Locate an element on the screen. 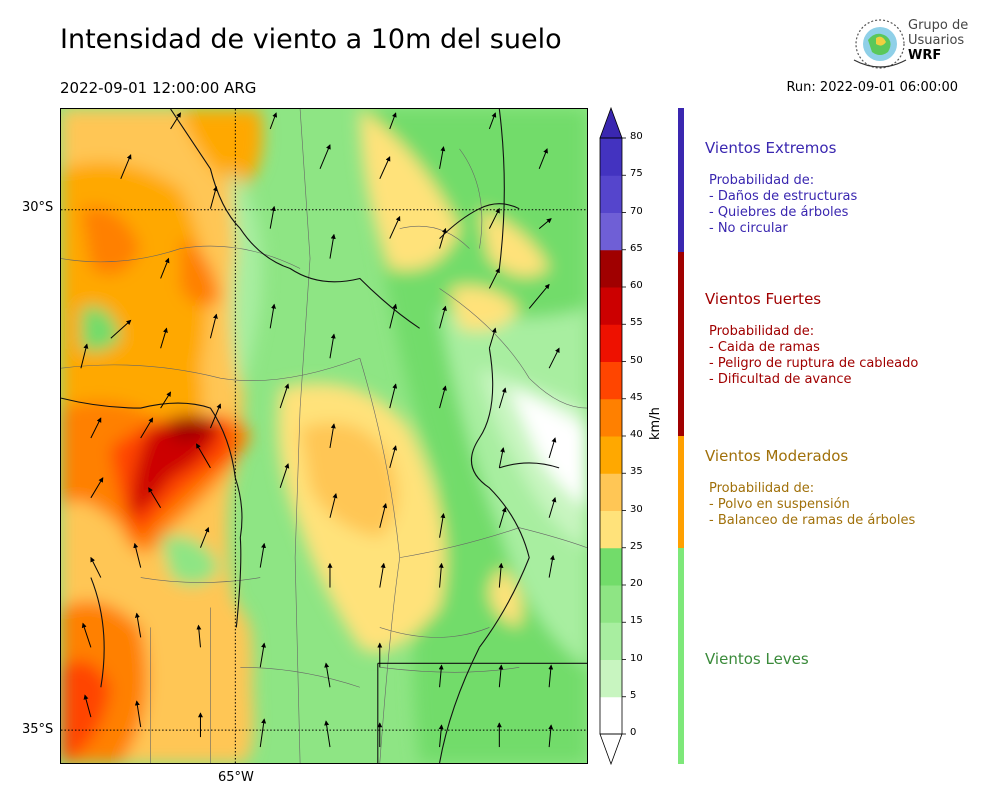 The width and height of the screenshot is (1000, 800). category-title-moderados: Vientos Moderados is located at coordinates (777, 456).